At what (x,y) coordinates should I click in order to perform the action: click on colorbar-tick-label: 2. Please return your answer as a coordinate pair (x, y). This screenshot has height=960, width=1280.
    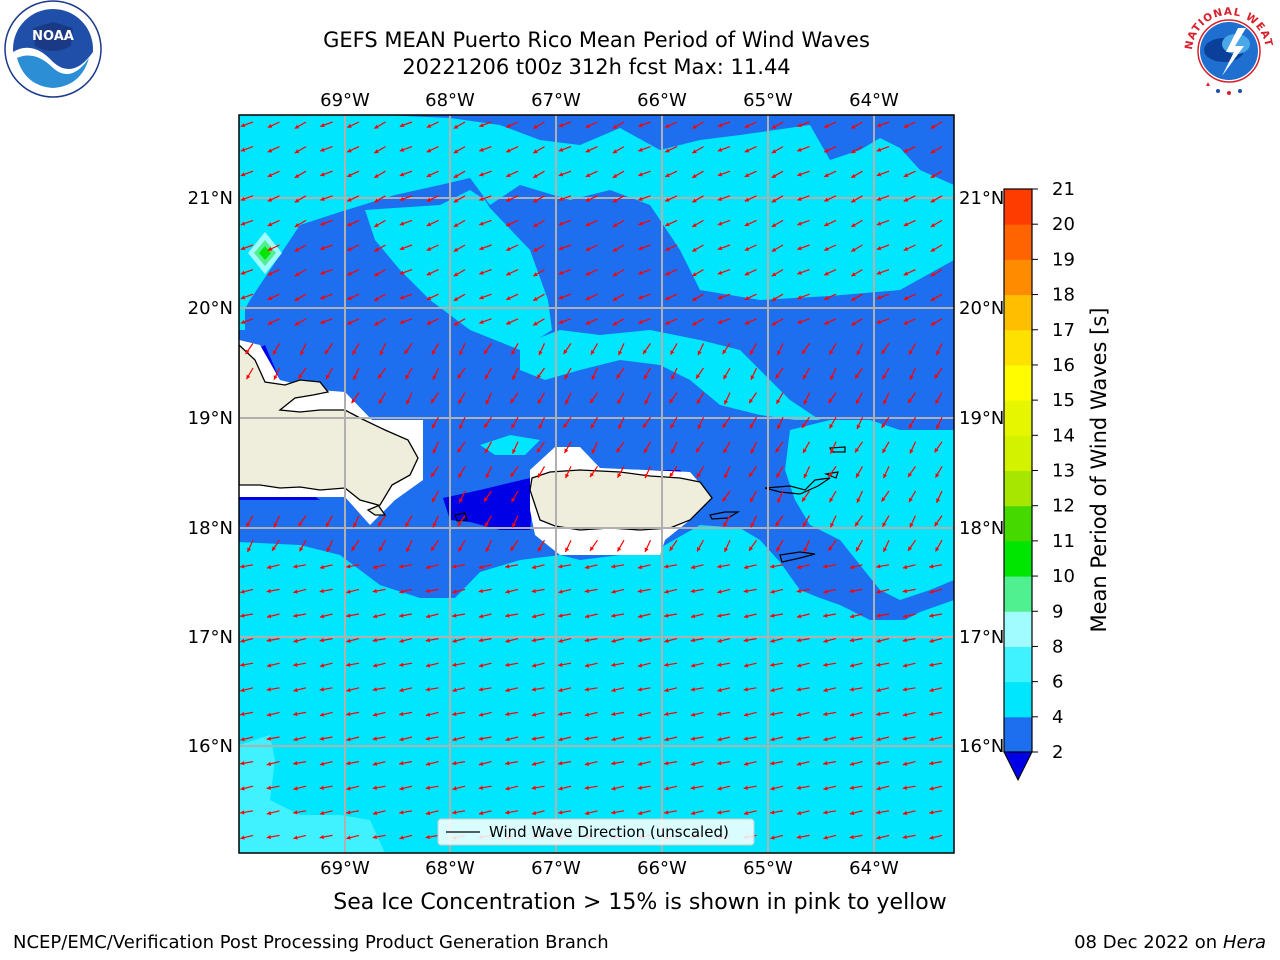
    Looking at the image, I should click on (1057, 752).